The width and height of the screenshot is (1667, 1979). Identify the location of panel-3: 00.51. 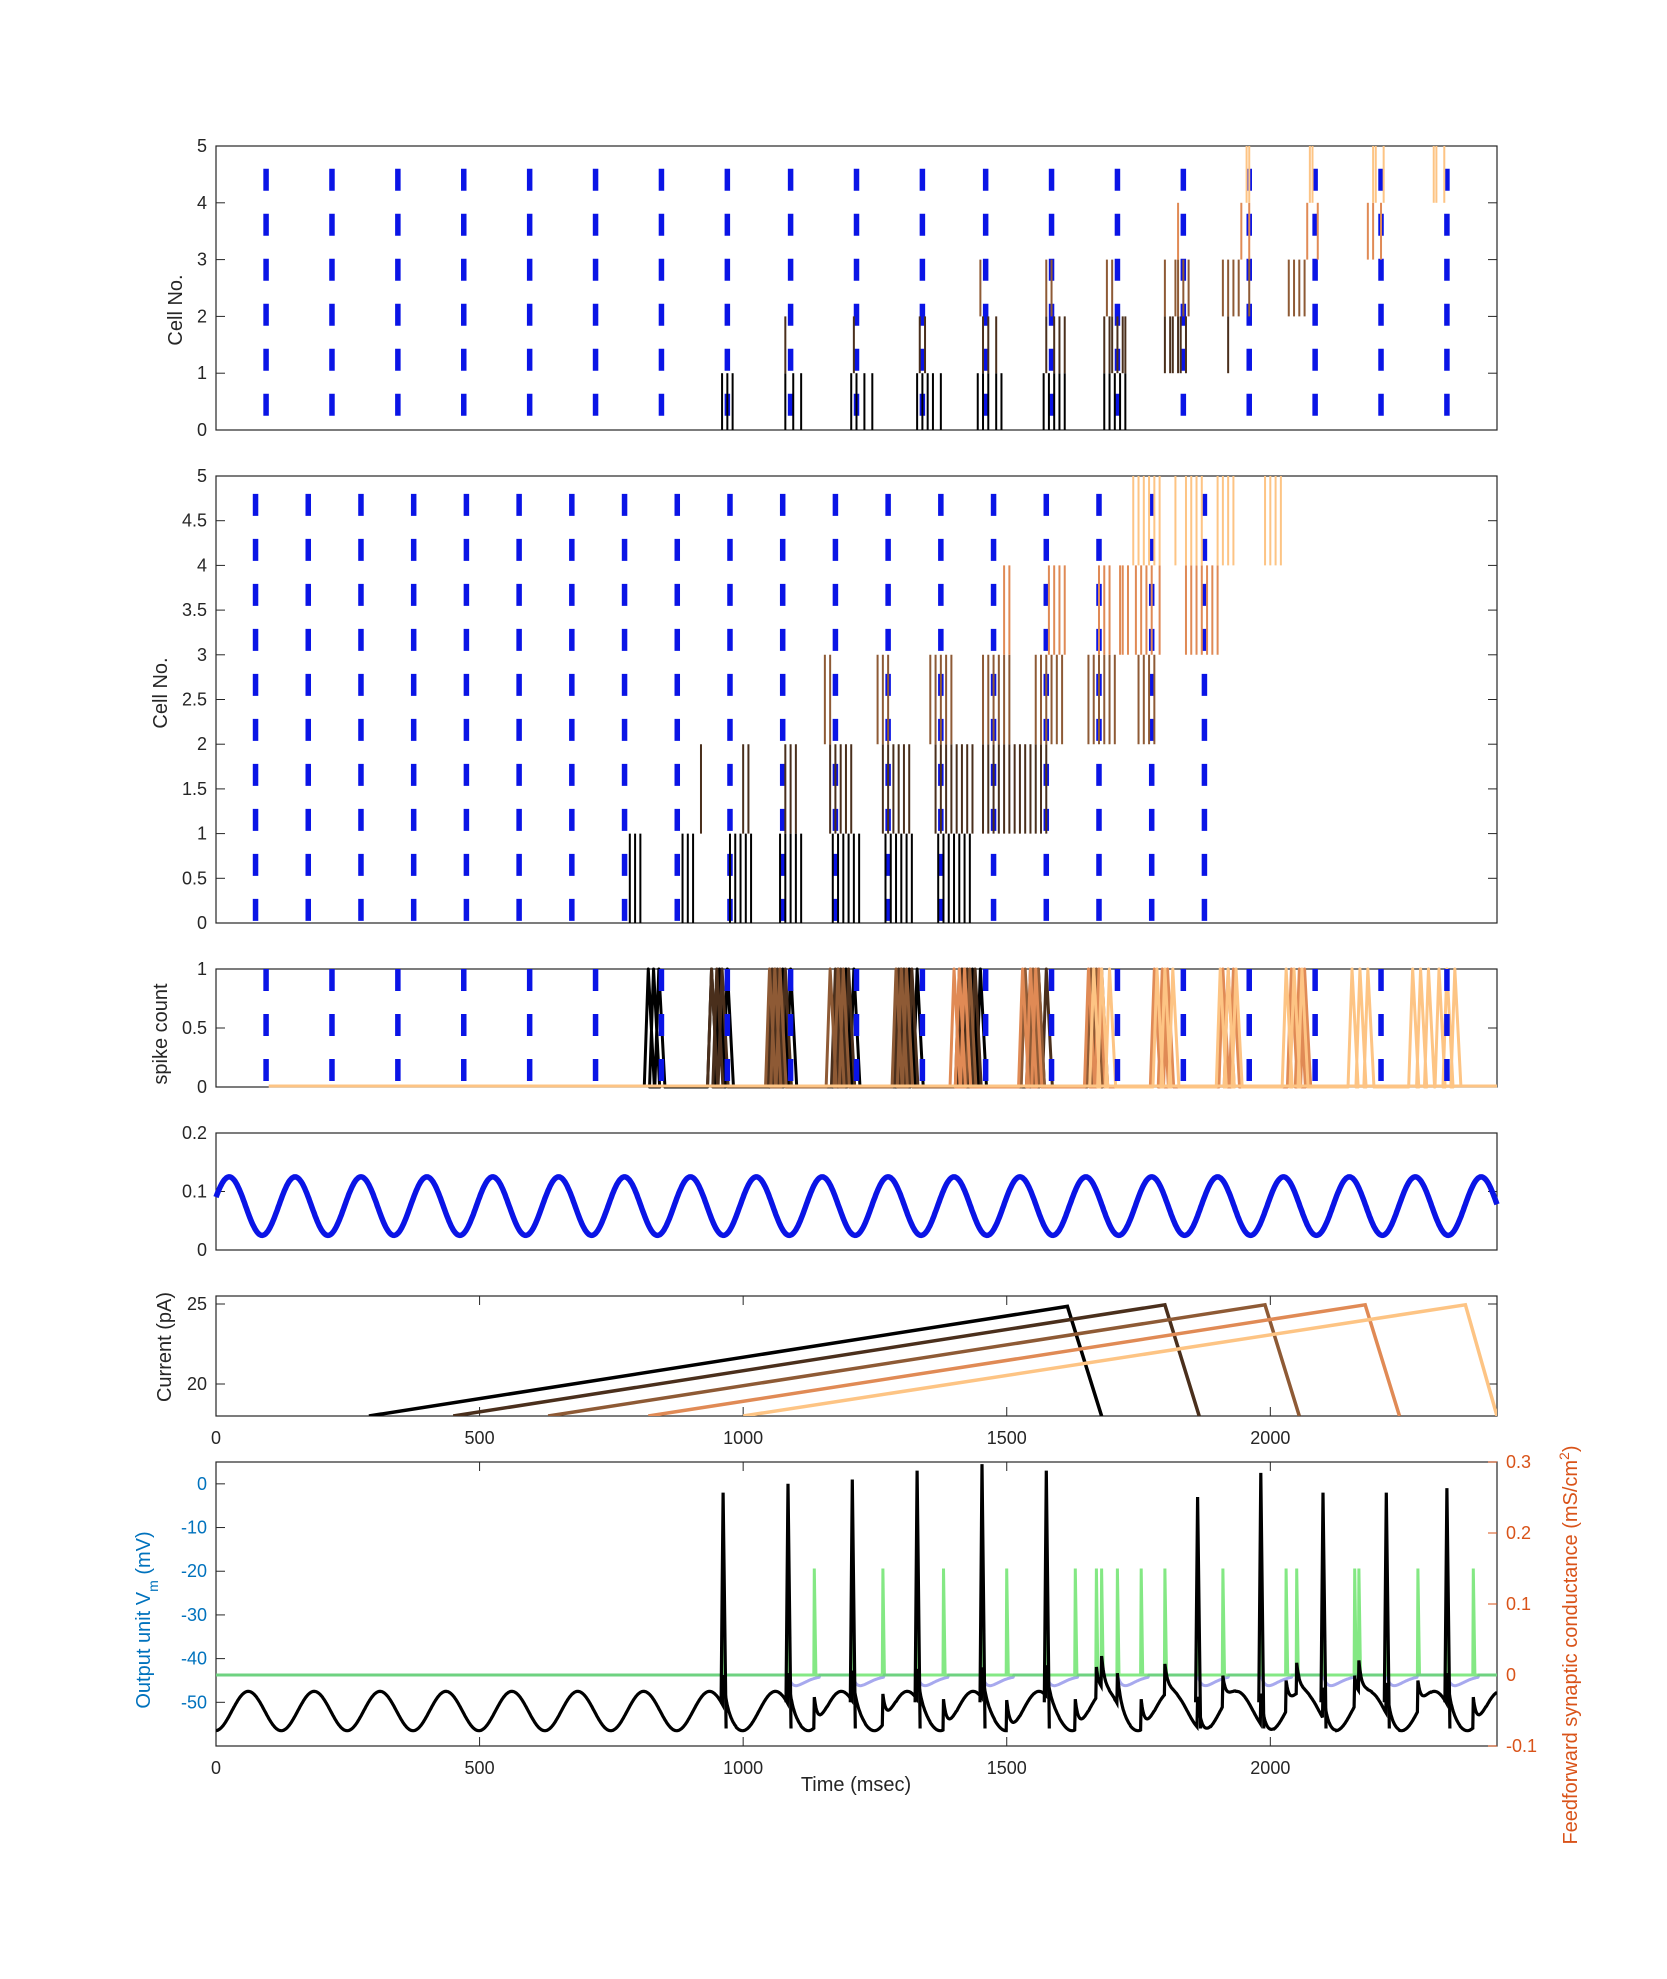
(840, 1028).